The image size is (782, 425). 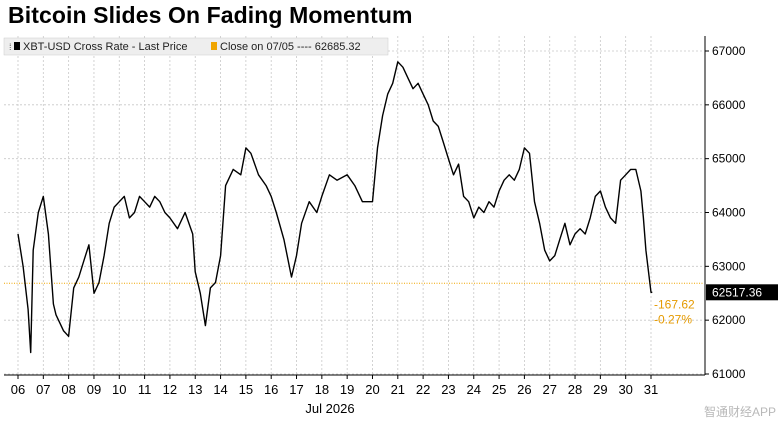 I want to click on watermark: 智通财经APP, so click(x=740, y=411).